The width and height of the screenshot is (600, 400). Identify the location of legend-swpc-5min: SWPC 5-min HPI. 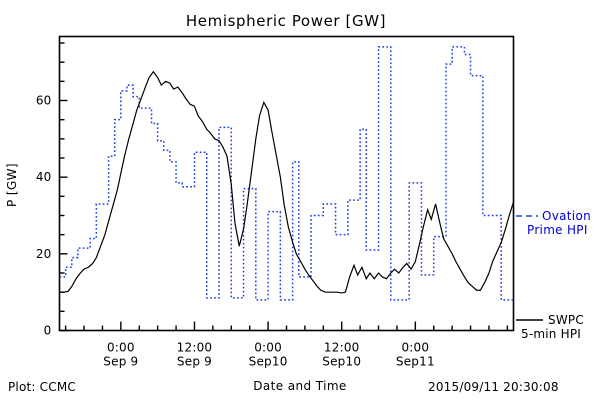
(550, 327).